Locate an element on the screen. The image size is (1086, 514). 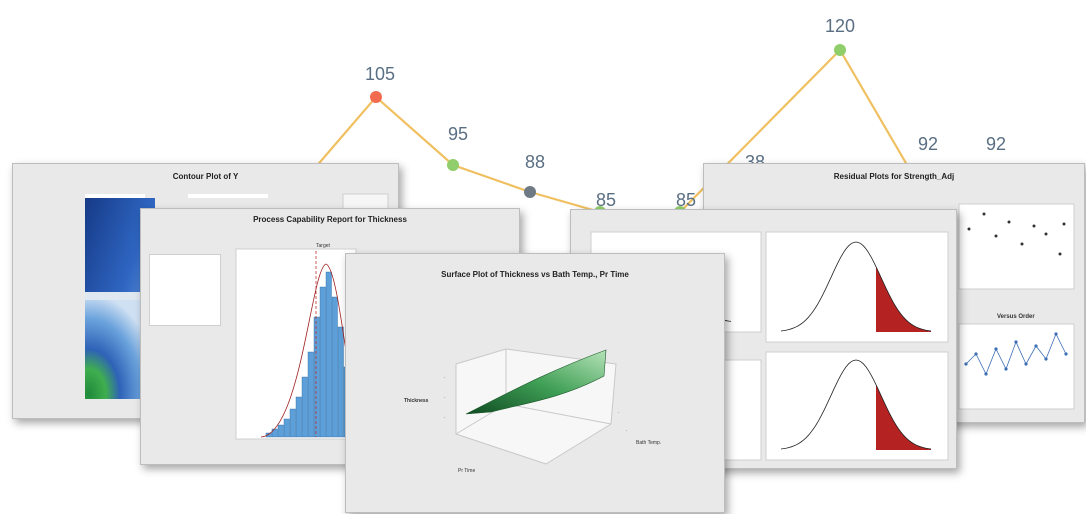
surface-ylabel: Bath Temp. is located at coordinates (649, 443).